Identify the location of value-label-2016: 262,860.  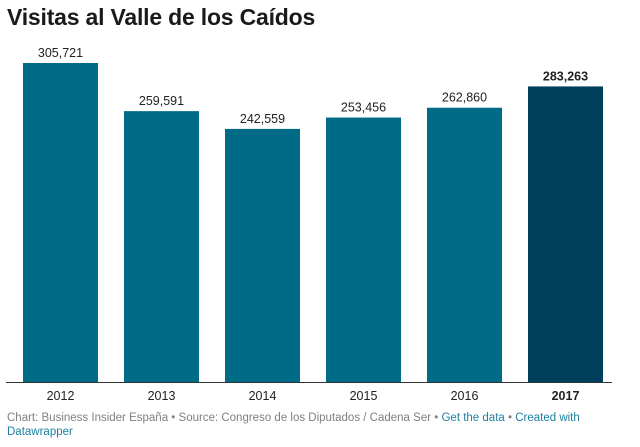
(464, 98).